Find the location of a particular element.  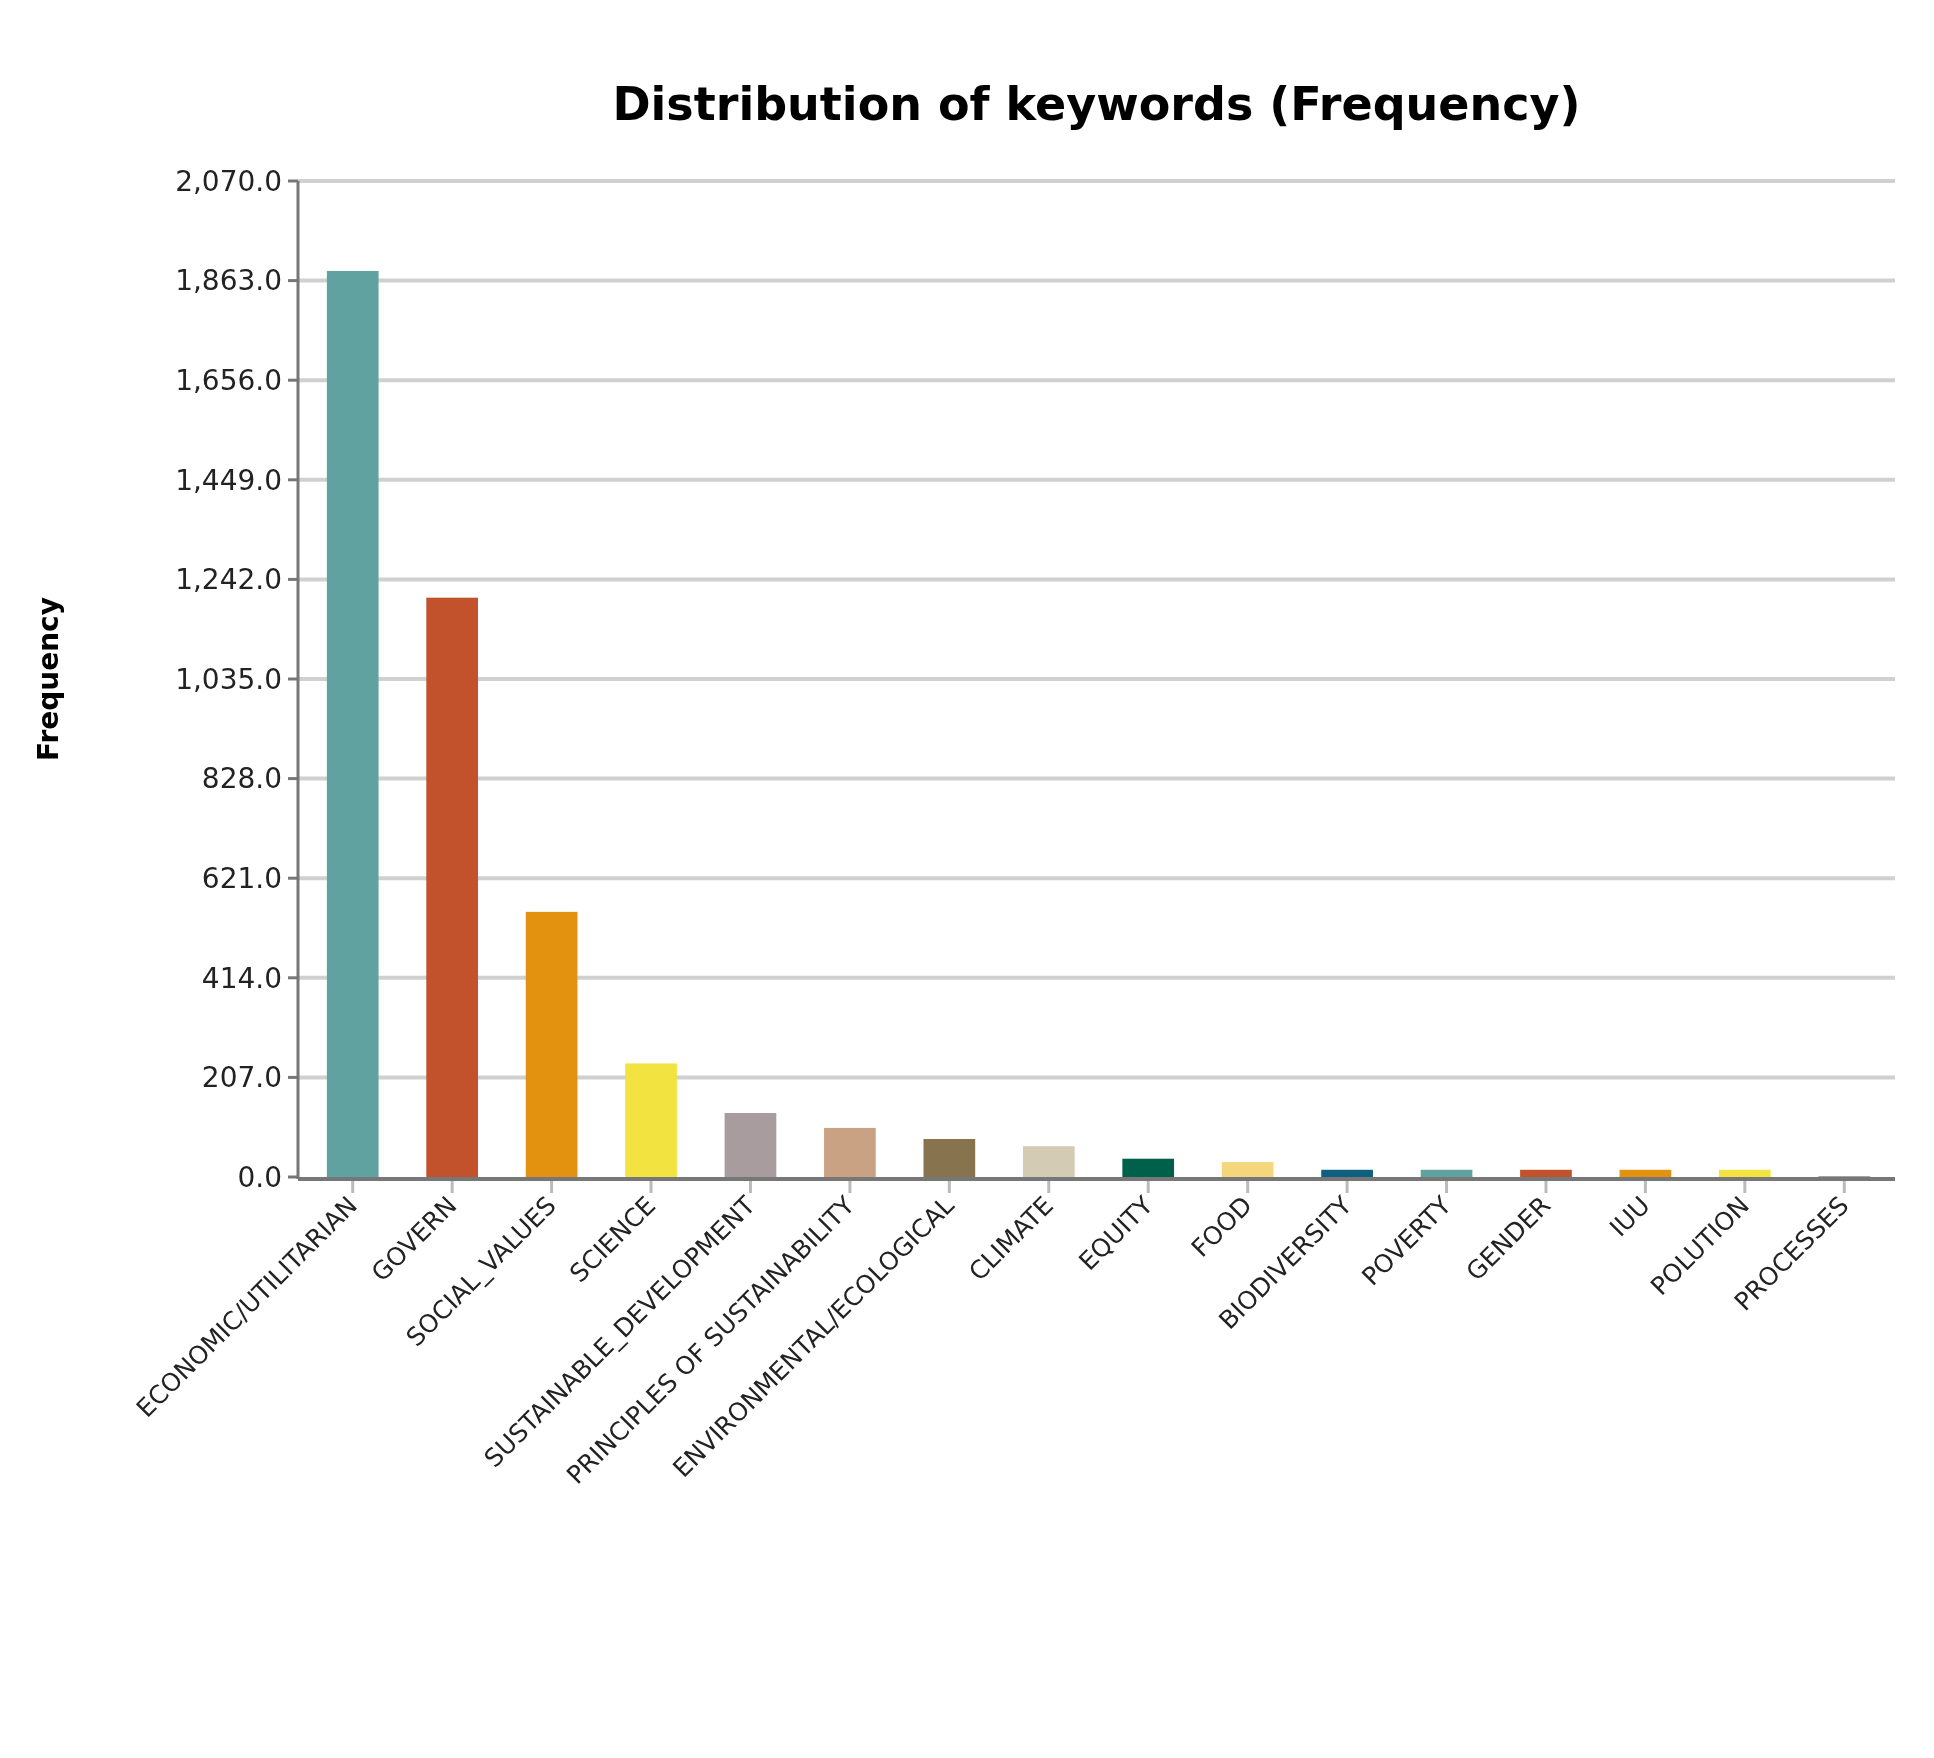

y-tick-label: 1,863.0 is located at coordinates (228, 281).